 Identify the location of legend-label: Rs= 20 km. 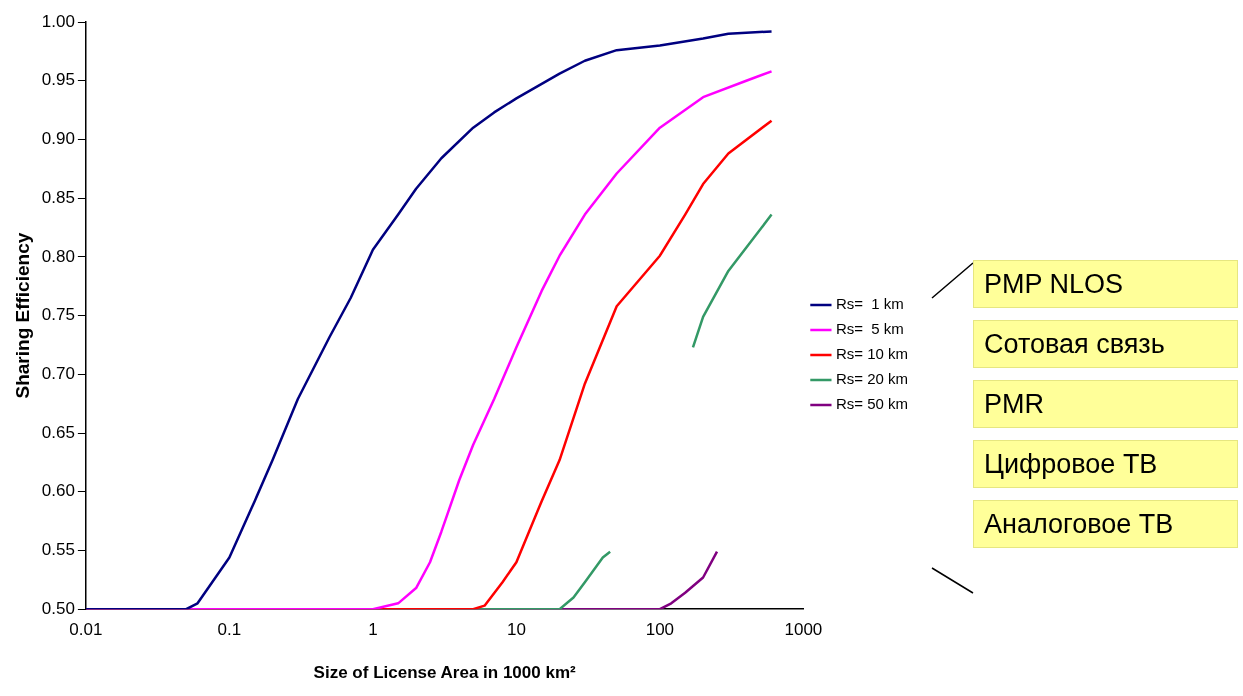
(871, 379).